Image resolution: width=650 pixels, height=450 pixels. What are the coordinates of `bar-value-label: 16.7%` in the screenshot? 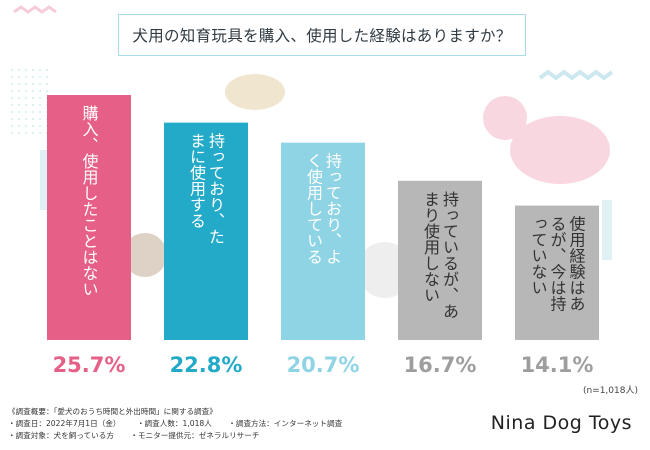 It's located at (440, 365).